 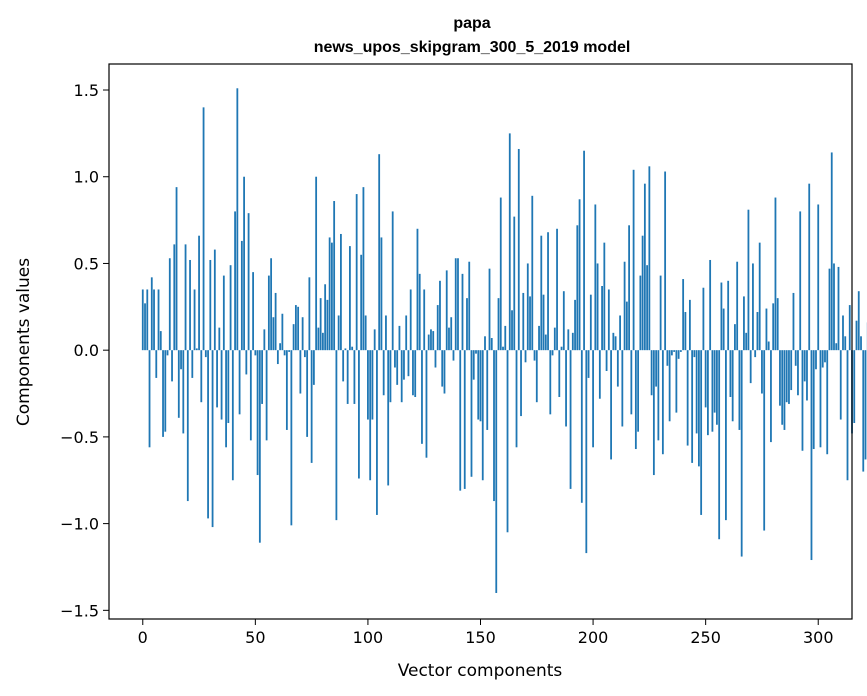 I want to click on y-tick-label: −1.5, so click(x=79, y=610).